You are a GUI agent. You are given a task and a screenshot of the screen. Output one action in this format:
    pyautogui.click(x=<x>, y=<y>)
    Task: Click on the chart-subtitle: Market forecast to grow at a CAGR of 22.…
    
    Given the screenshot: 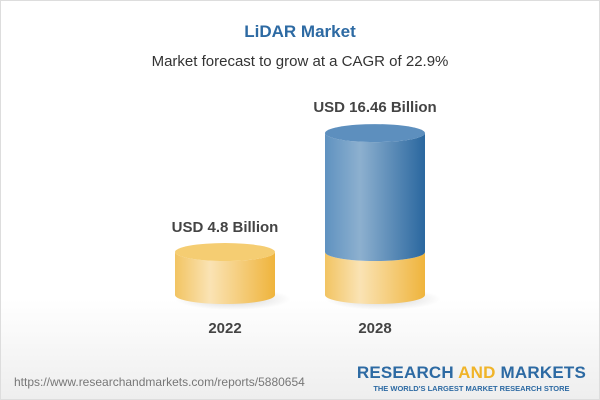 What is the action you would take?
    pyautogui.click(x=300, y=61)
    